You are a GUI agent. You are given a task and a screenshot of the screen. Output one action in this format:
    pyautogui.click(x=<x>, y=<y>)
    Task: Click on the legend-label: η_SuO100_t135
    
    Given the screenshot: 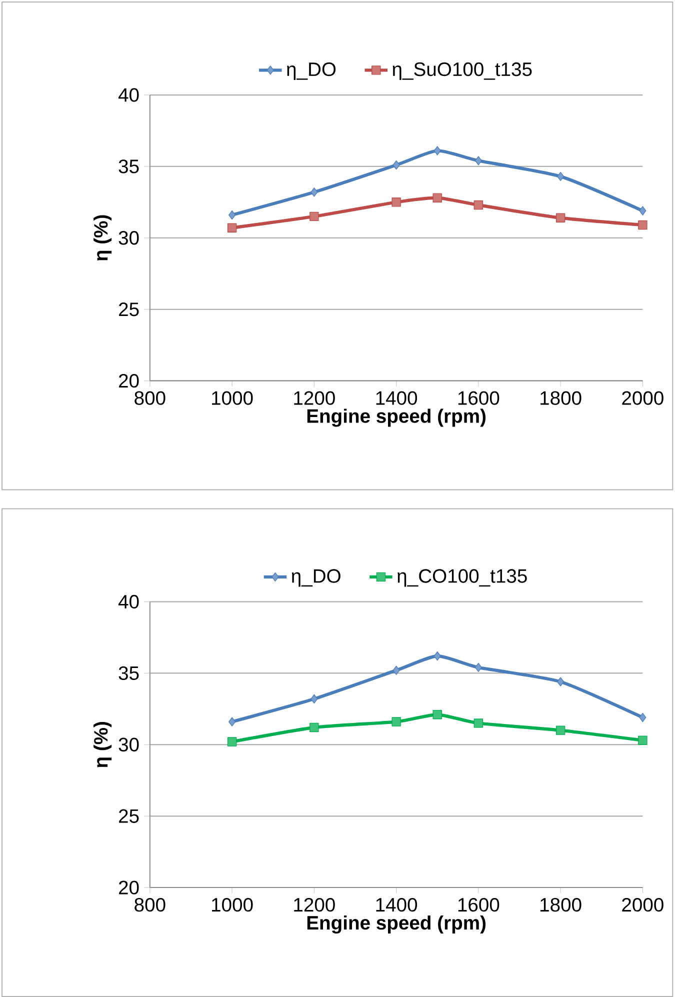 What is the action you would take?
    pyautogui.click(x=462, y=71)
    